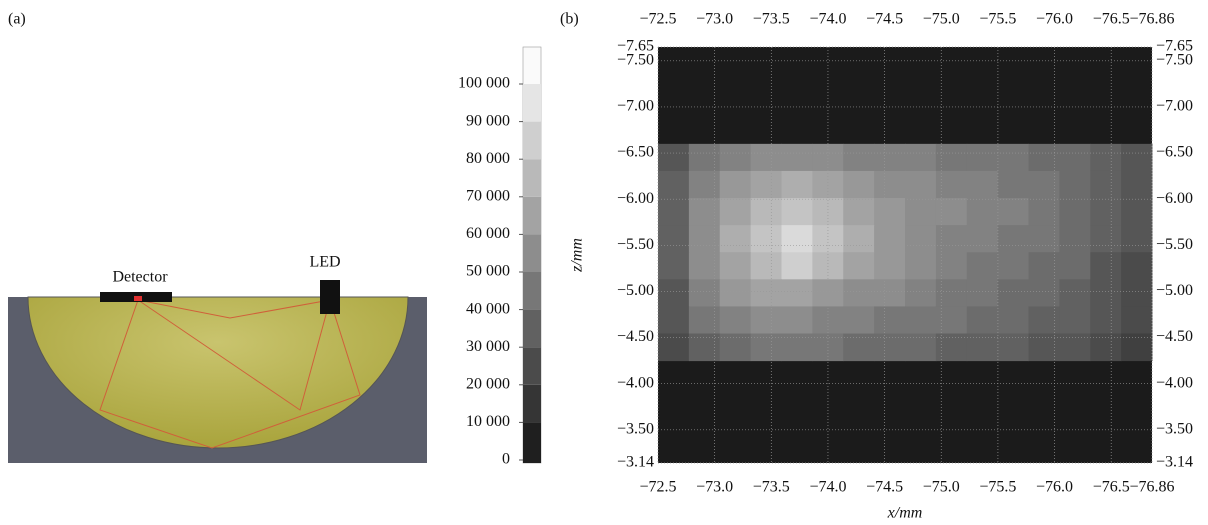 This screenshot has height=525, width=1208. I want to click on x-tick-label: −76.5, so click(1111, 19).